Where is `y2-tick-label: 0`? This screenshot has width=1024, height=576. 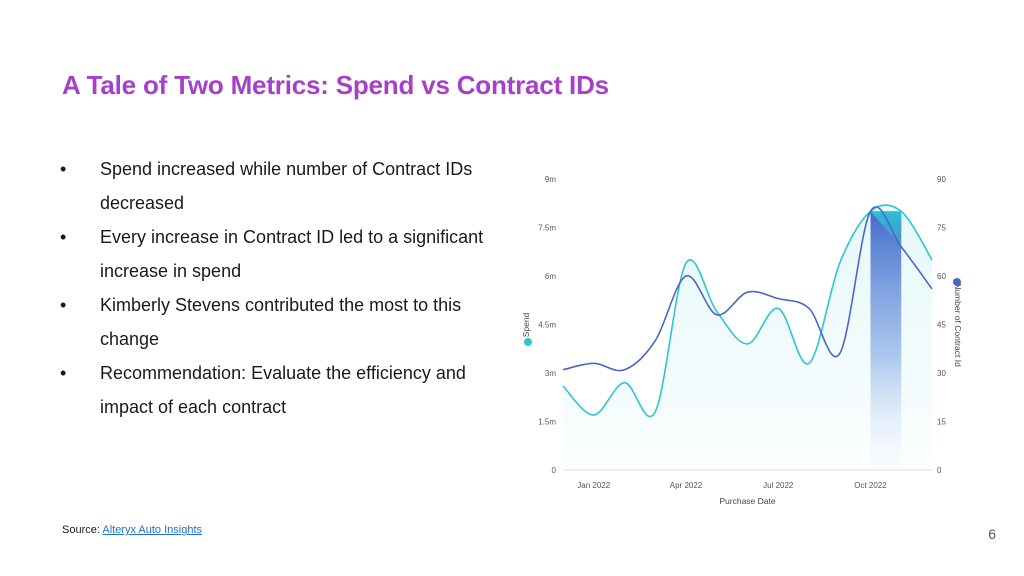
y2-tick-label: 0 is located at coordinates (939, 470).